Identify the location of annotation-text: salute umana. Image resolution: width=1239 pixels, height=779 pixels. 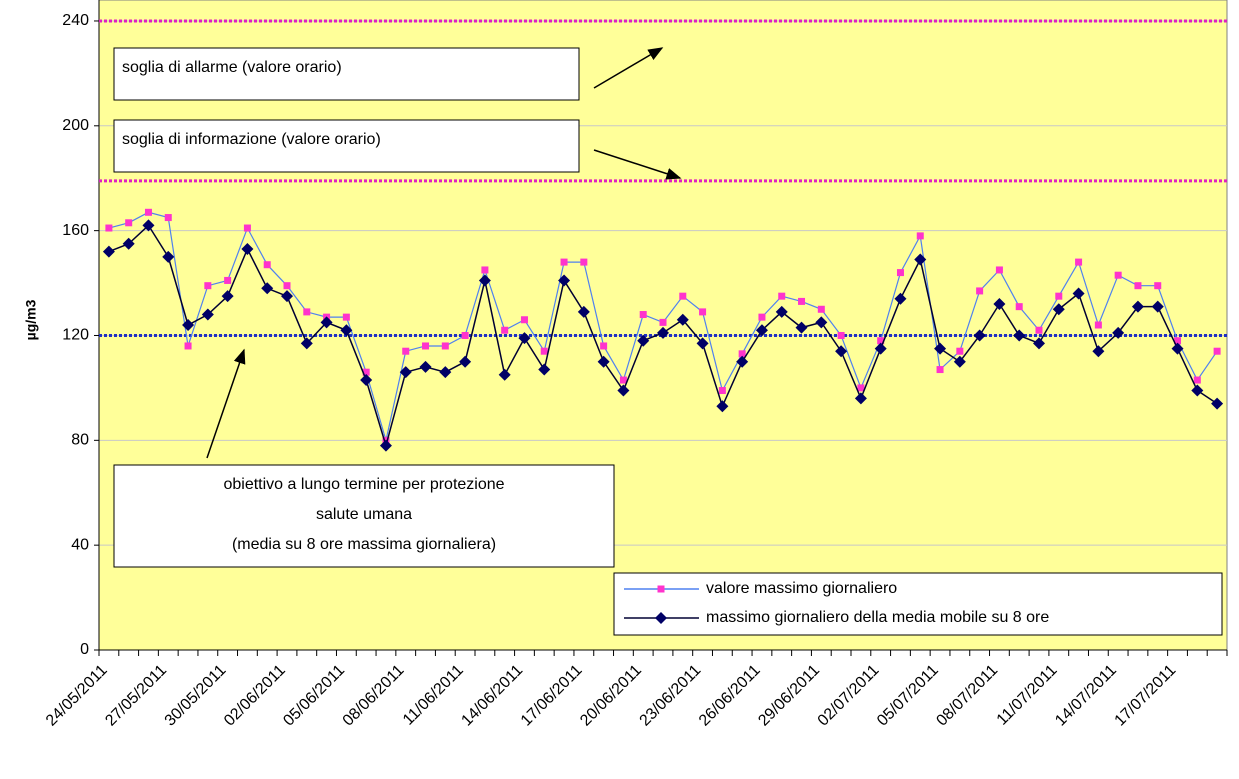
(364, 514).